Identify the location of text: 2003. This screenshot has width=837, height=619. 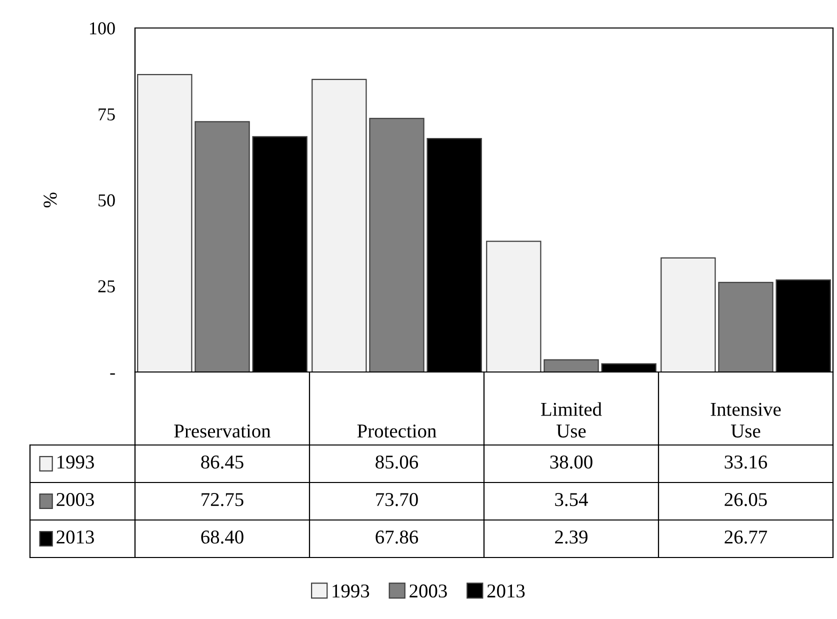
(428, 591).